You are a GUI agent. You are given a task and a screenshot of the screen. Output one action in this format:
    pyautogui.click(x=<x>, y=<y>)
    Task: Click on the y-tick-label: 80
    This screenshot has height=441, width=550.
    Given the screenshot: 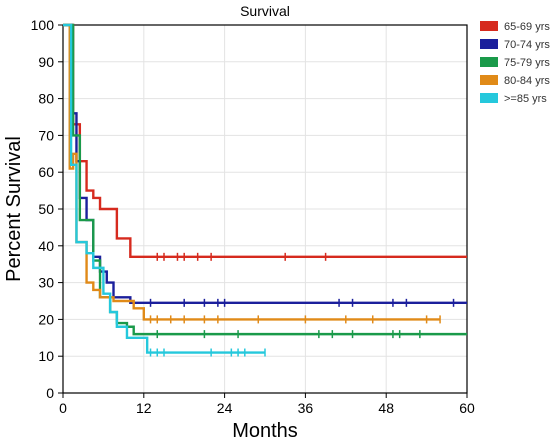 What is the action you would take?
    pyautogui.click(x=46, y=99)
    